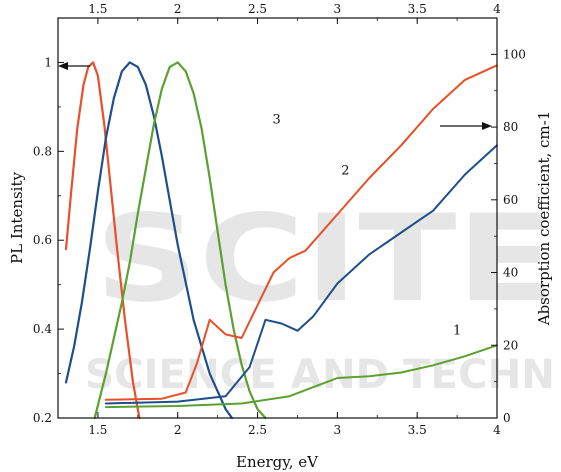 Image resolution: width=561 pixels, height=472 pixels. Describe the element at coordinates (42, 151) in the screenshot. I see `y-left-tick-label: 0.8` at that location.